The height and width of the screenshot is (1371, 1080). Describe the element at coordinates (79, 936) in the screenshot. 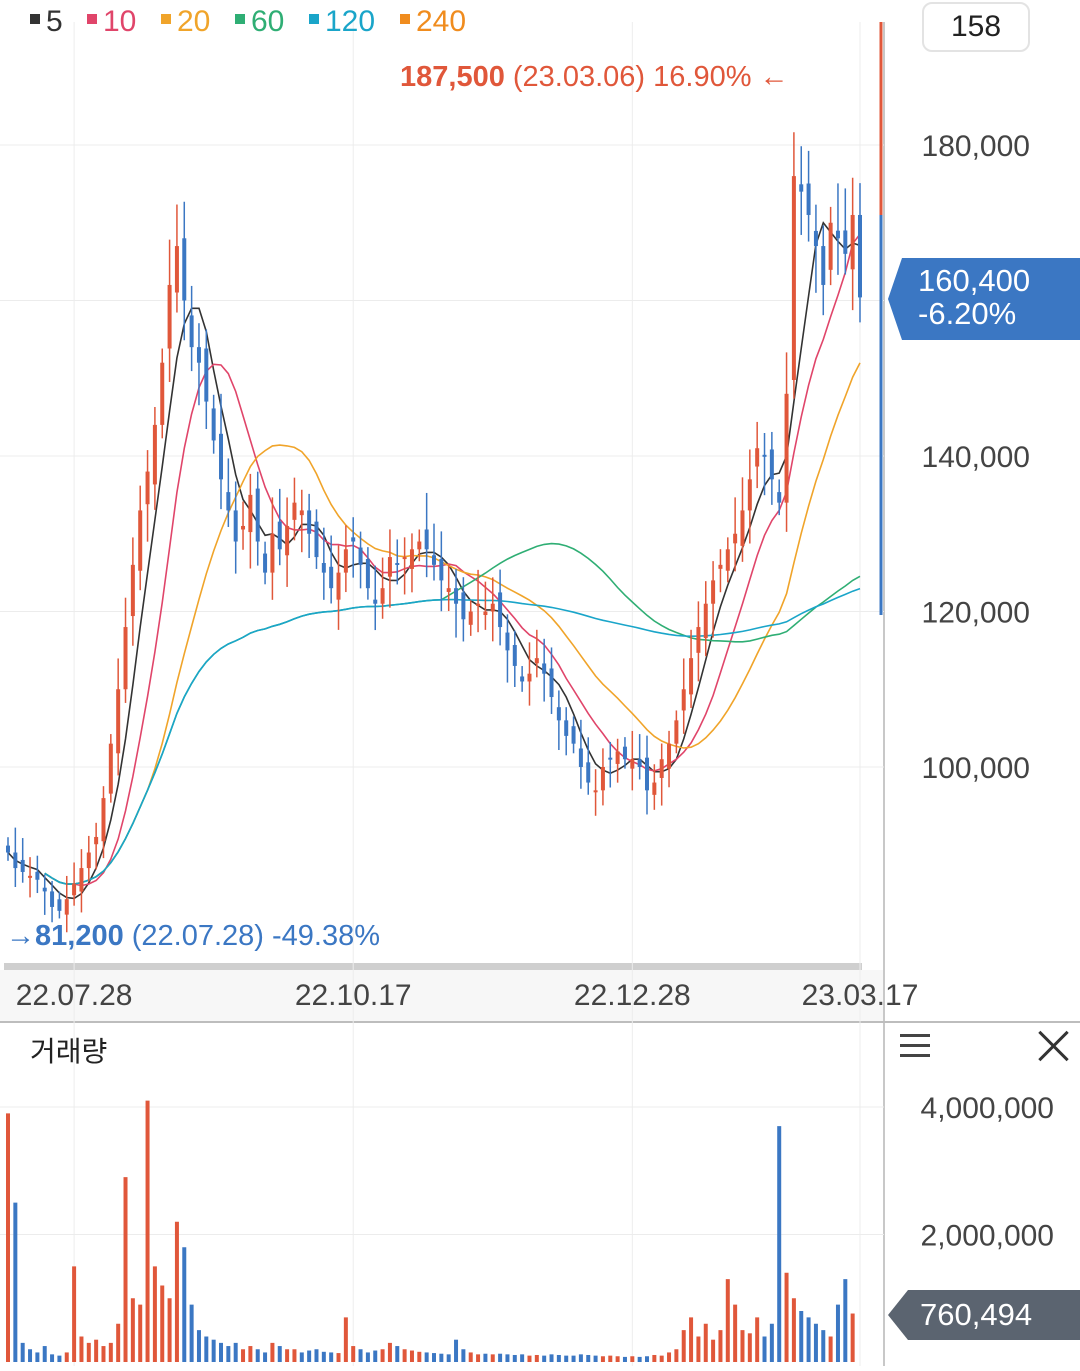

I see `low-price-value: 81,200` at that location.